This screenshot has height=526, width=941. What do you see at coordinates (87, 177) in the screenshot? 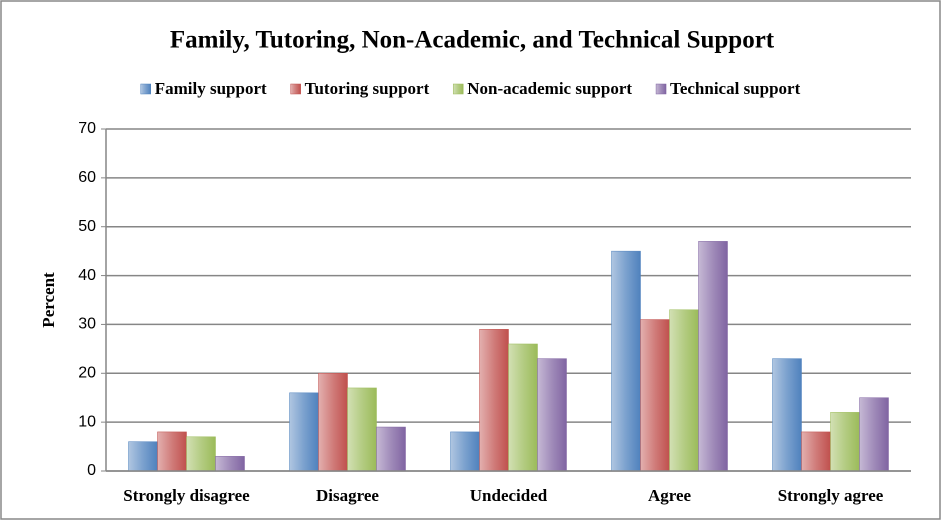
I see `y-tick-label: 60` at bounding box center [87, 177].